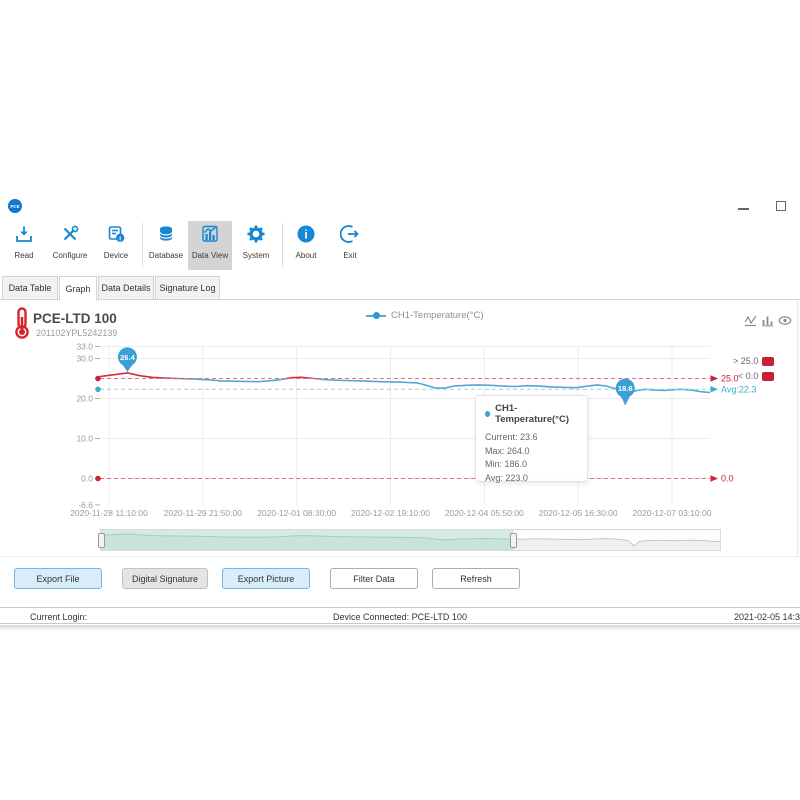 This screenshot has height=800, width=800. I want to click on toolbar-item-read: Read, so click(24, 245).